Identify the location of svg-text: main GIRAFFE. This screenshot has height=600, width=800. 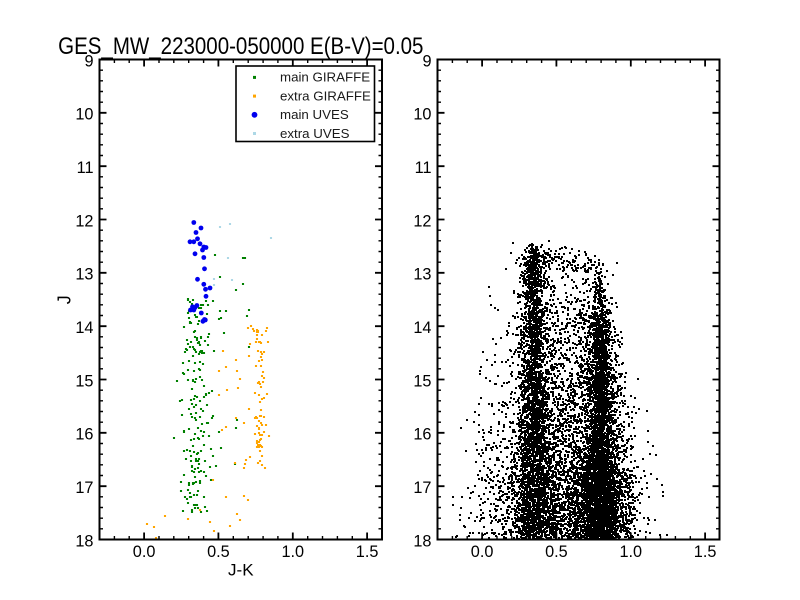
(325, 77).